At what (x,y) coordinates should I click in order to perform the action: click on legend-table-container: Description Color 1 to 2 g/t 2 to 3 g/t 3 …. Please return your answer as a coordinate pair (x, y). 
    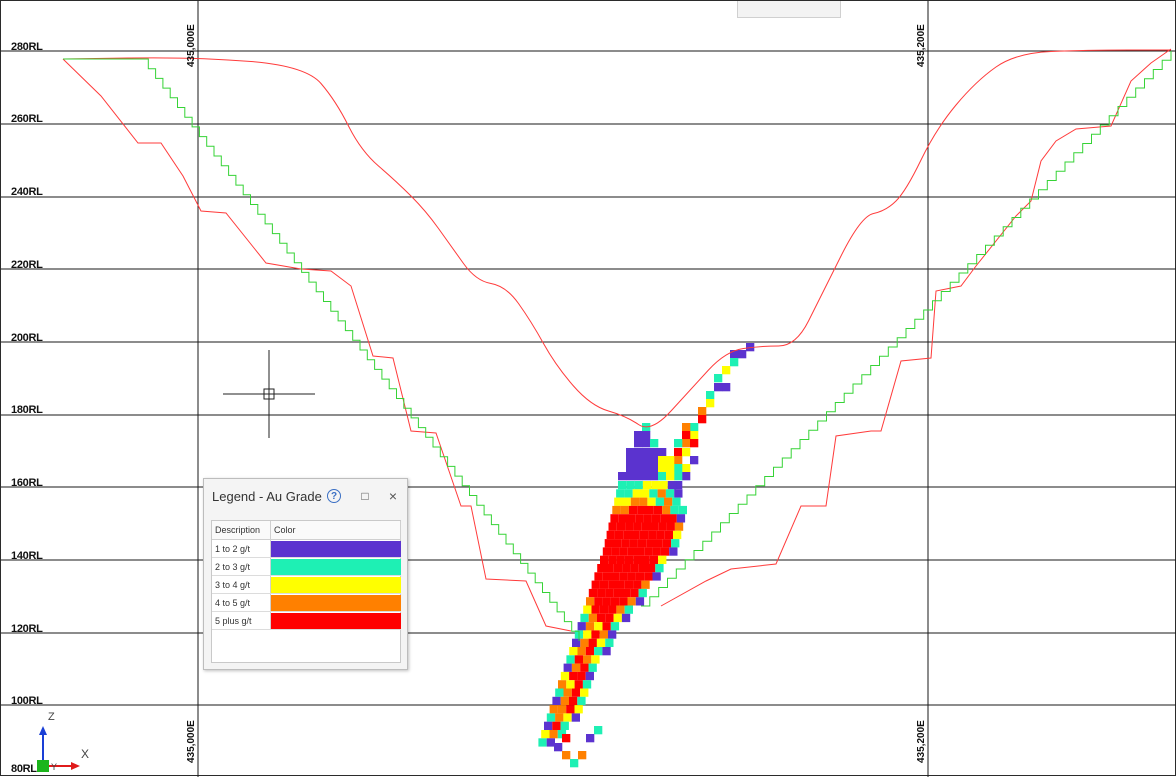
    Looking at the image, I should click on (306, 591).